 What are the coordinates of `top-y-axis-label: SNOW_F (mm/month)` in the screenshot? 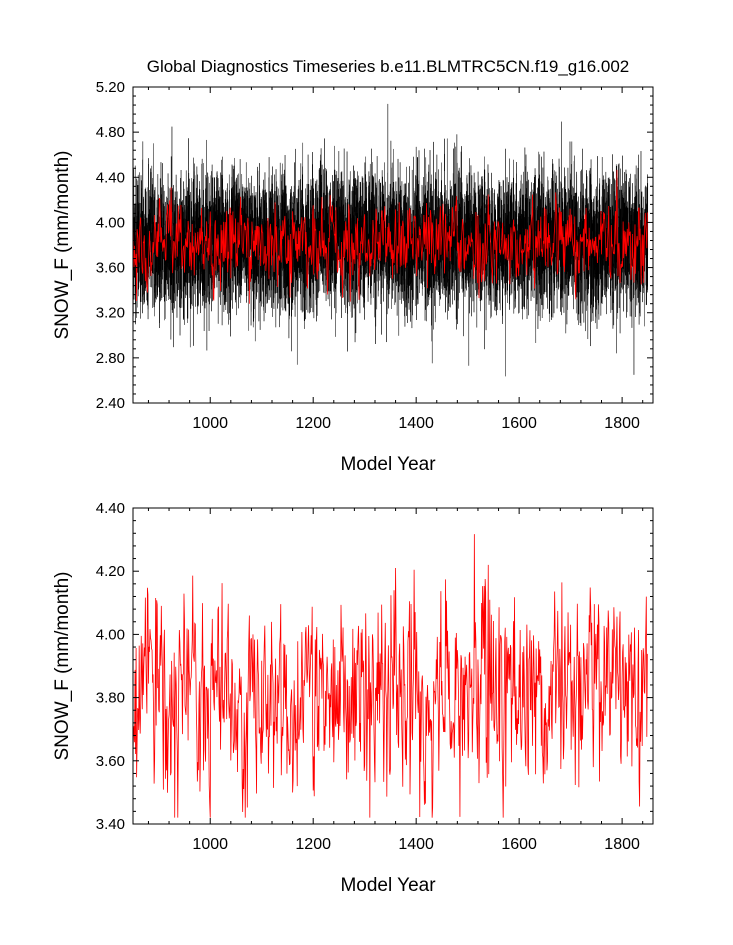 It's located at (62, 245).